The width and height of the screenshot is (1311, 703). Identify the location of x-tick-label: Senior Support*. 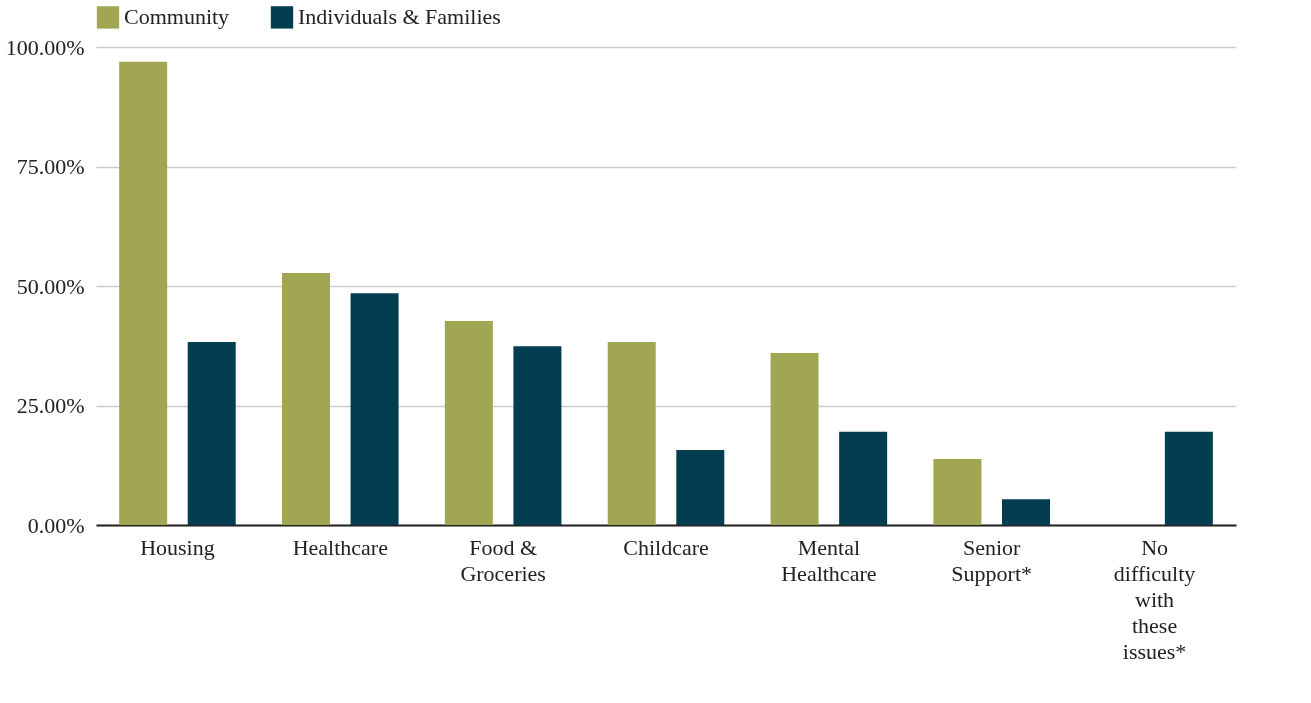
(992, 560).